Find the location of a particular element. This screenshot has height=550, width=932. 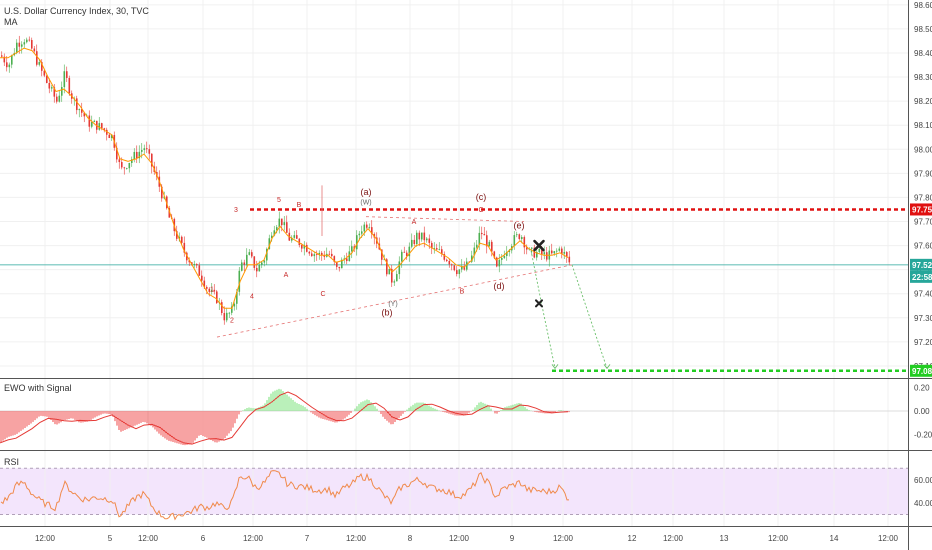

wave-label: (b) is located at coordinates (387, 312).